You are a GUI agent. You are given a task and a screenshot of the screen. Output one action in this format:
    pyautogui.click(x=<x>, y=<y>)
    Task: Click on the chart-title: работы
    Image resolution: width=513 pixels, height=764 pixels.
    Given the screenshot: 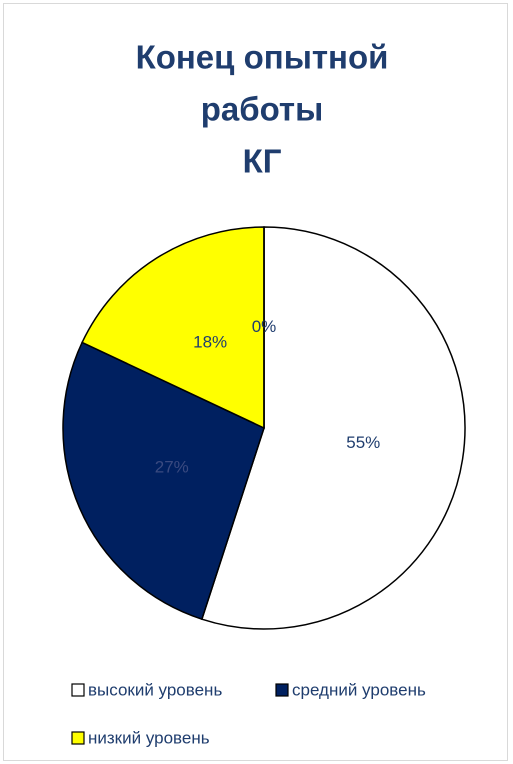 What is the action you would take?
    pyautogui.click(x=262, y=109)
    